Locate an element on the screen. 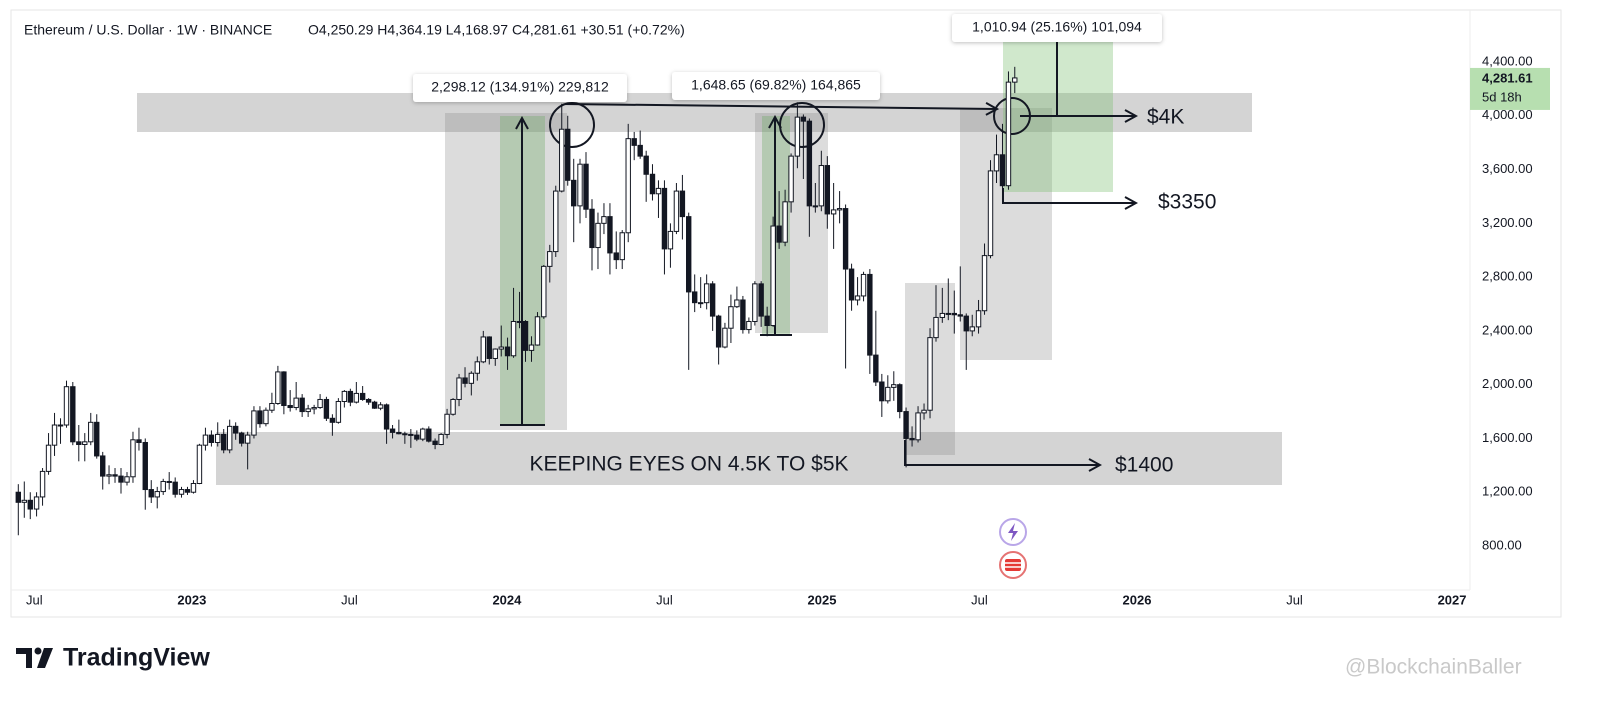 This screenshot has height=709, width=1599. logo-text: TradingView is located at coordinates (136, 658).